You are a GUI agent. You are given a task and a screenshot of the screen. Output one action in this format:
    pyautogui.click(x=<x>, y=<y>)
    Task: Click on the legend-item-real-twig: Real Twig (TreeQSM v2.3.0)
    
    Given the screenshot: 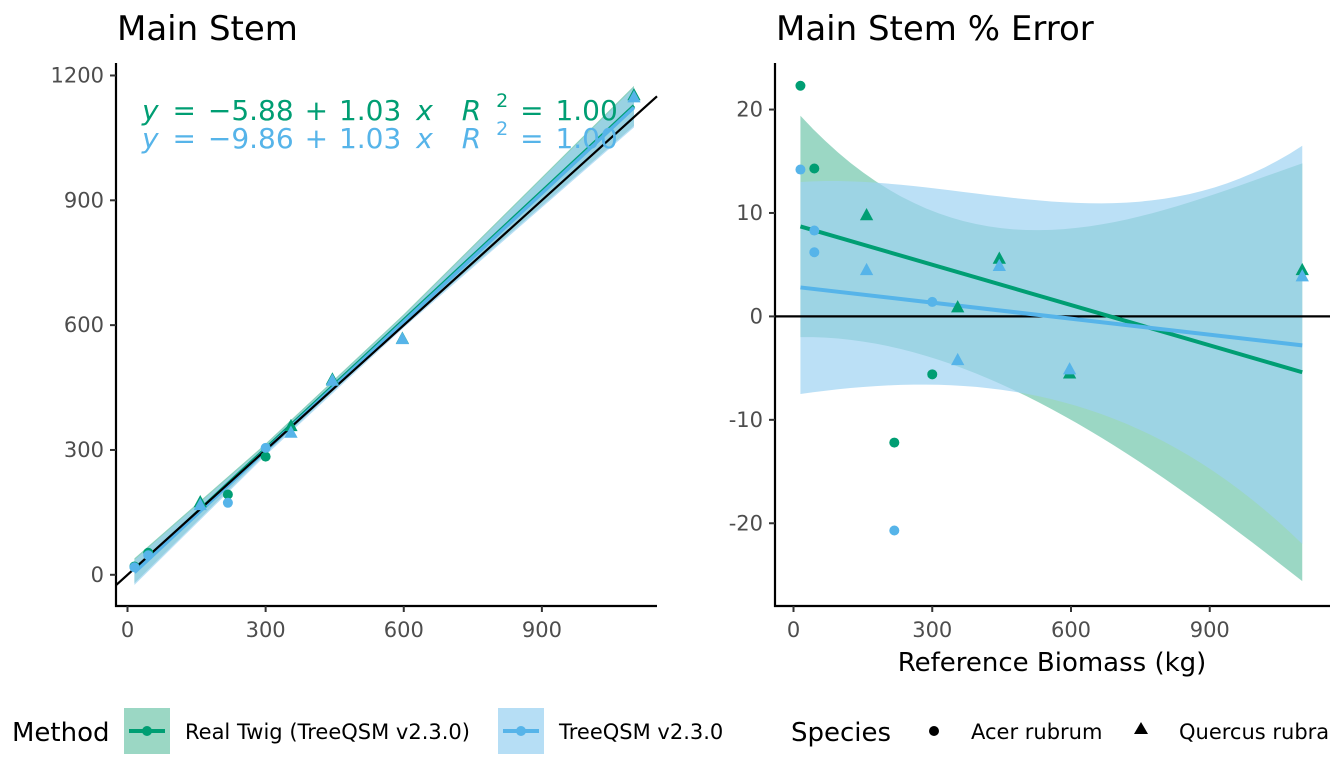 What is the action you would take?
    pyautogui.click(x=297, y=731)
    